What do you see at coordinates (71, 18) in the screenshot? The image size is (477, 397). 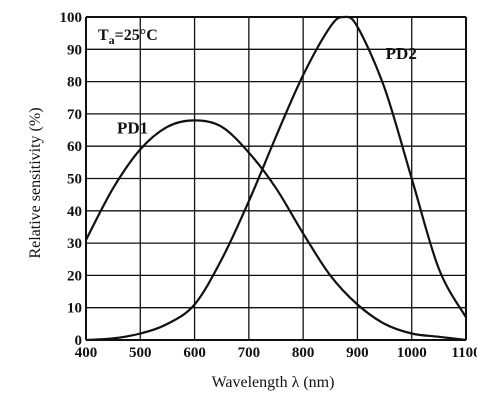 I see `y-tick-label: 100` at bounding box center [71, 18].